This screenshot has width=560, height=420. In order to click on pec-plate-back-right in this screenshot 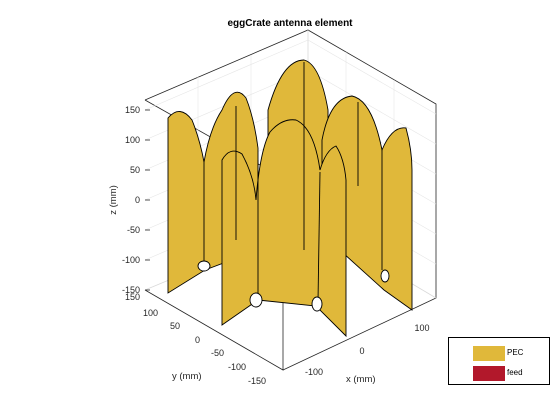, I will do `click(367, 203)`.